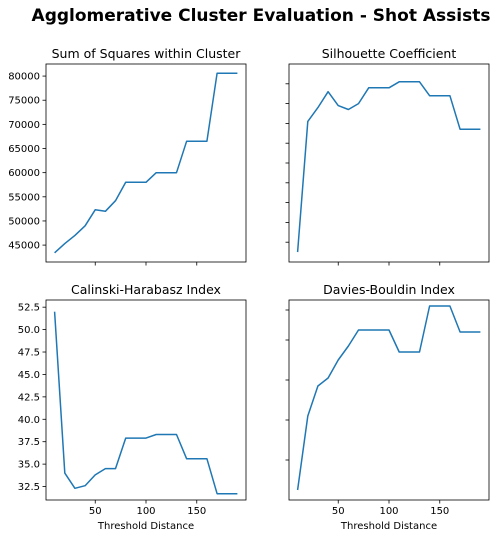 The image size is (502, 537). What do you see at coordinates (146, 289) in the screenshot?
I see `panel-title: Calinski-Harabasz Index` at bounding box center [146, 289].